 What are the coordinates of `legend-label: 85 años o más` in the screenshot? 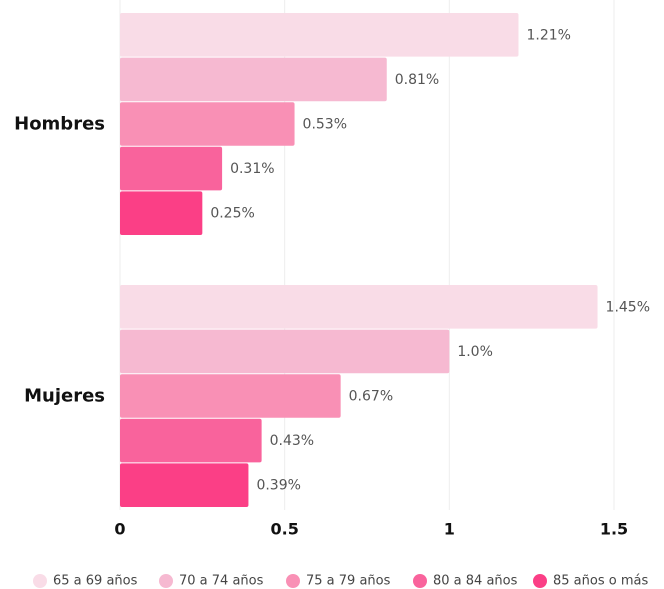 It's located at (600, 581).